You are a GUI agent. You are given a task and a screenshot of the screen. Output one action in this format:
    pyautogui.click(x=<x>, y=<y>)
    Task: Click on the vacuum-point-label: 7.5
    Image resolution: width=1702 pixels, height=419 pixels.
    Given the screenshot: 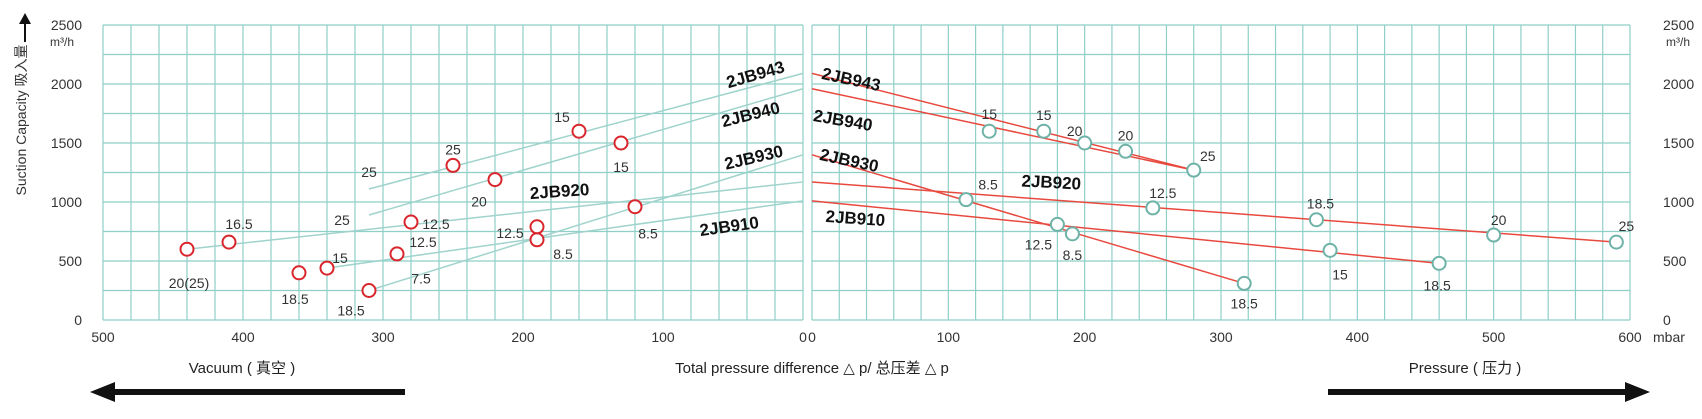 What is the action you would take?
    pyautogui.click(x=421, y=278)
    